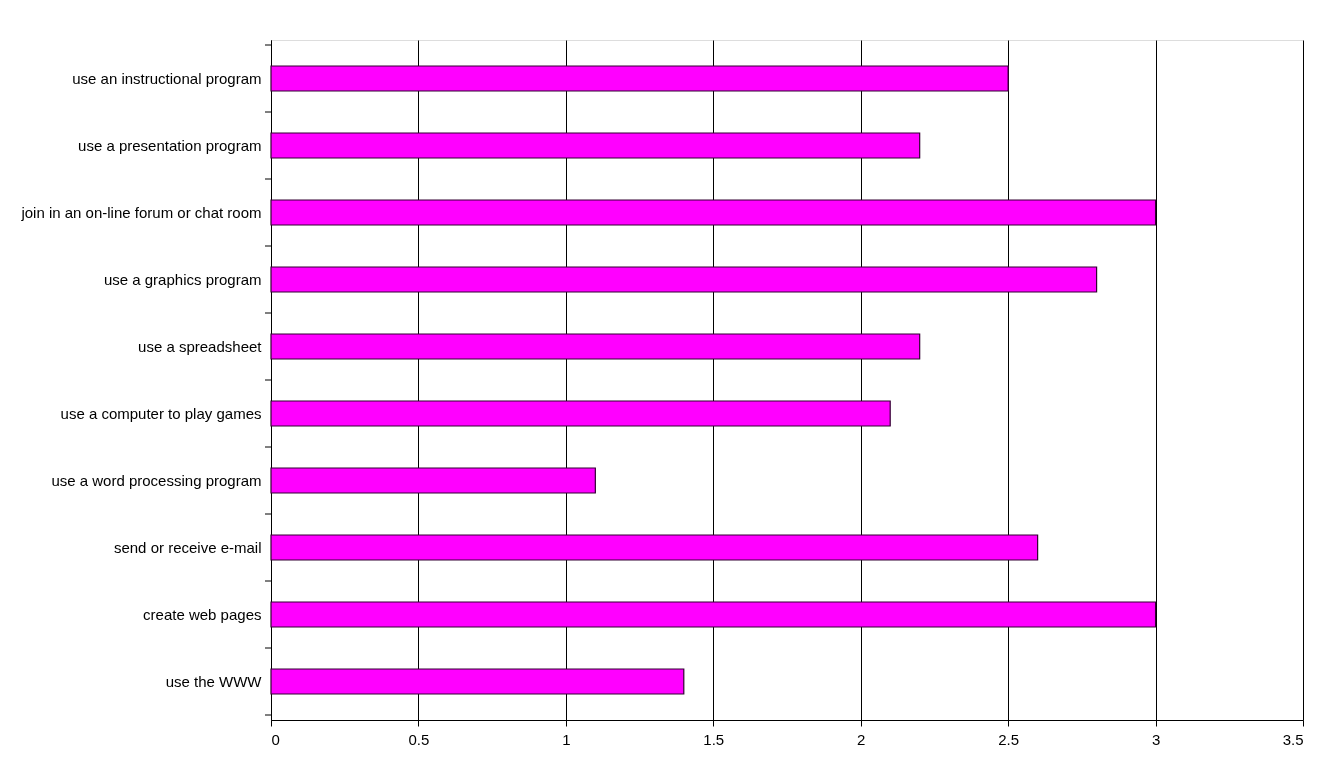  I want to click on y-tick-label: use a graphics program, so click(182, 279).